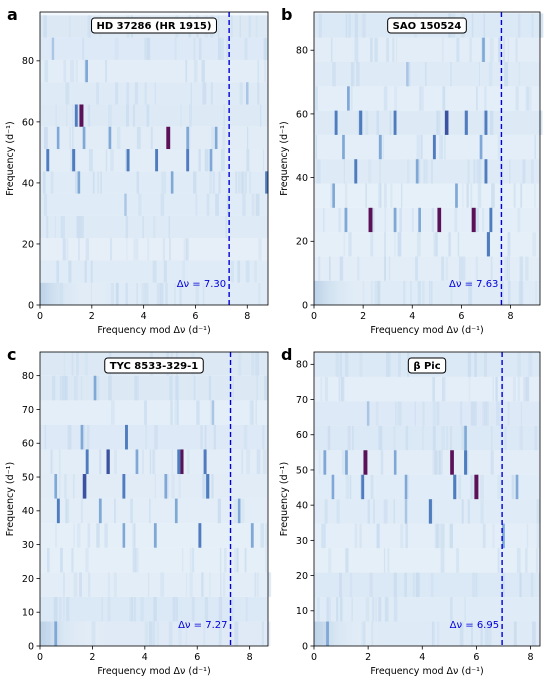 This screenshot has width=548, height=684. What do you see at coordinates (422, 654) in the screenshot?
I see `x-ticks-d: 0 2 4 6 8` at bounding box center [422, 654].